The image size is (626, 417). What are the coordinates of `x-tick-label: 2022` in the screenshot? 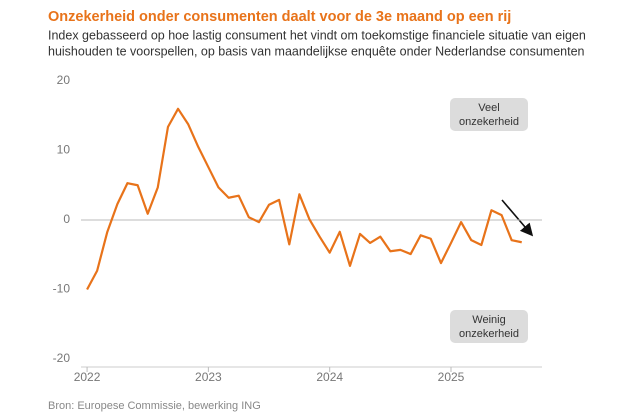 It's located at (87, 377).